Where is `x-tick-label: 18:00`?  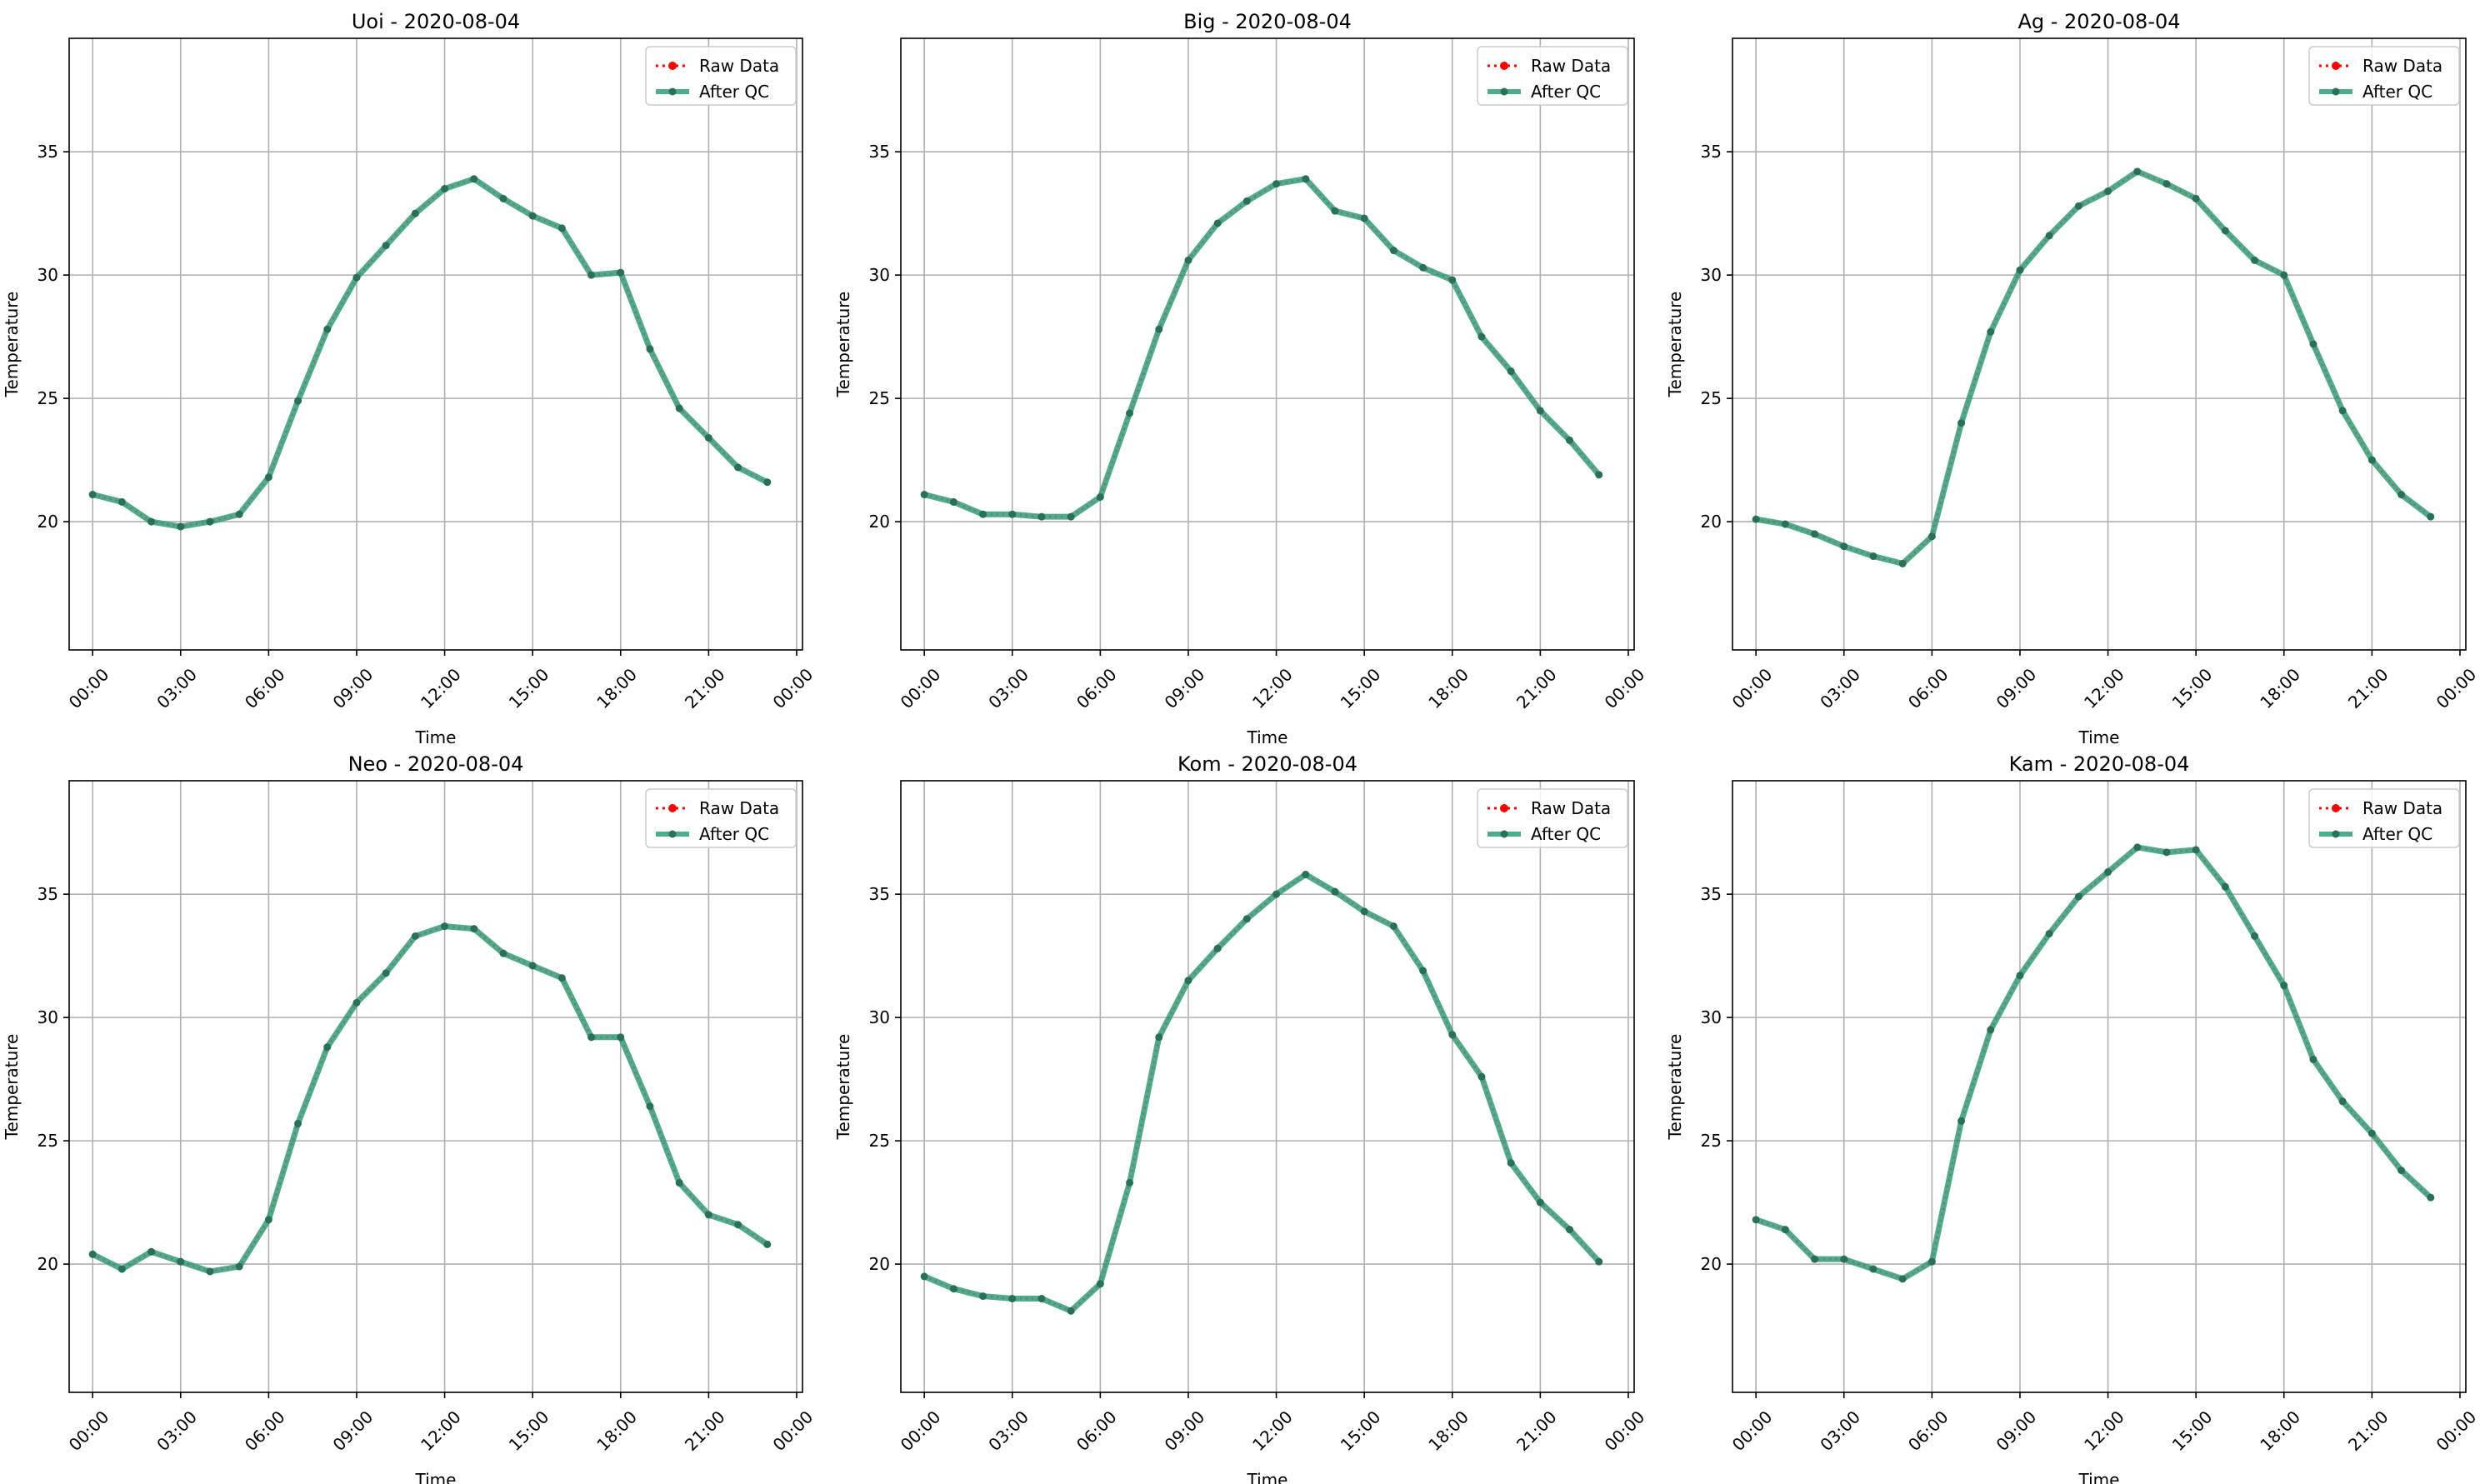
x-tick-label: 18:00 is located at coordinates (2280, 688).